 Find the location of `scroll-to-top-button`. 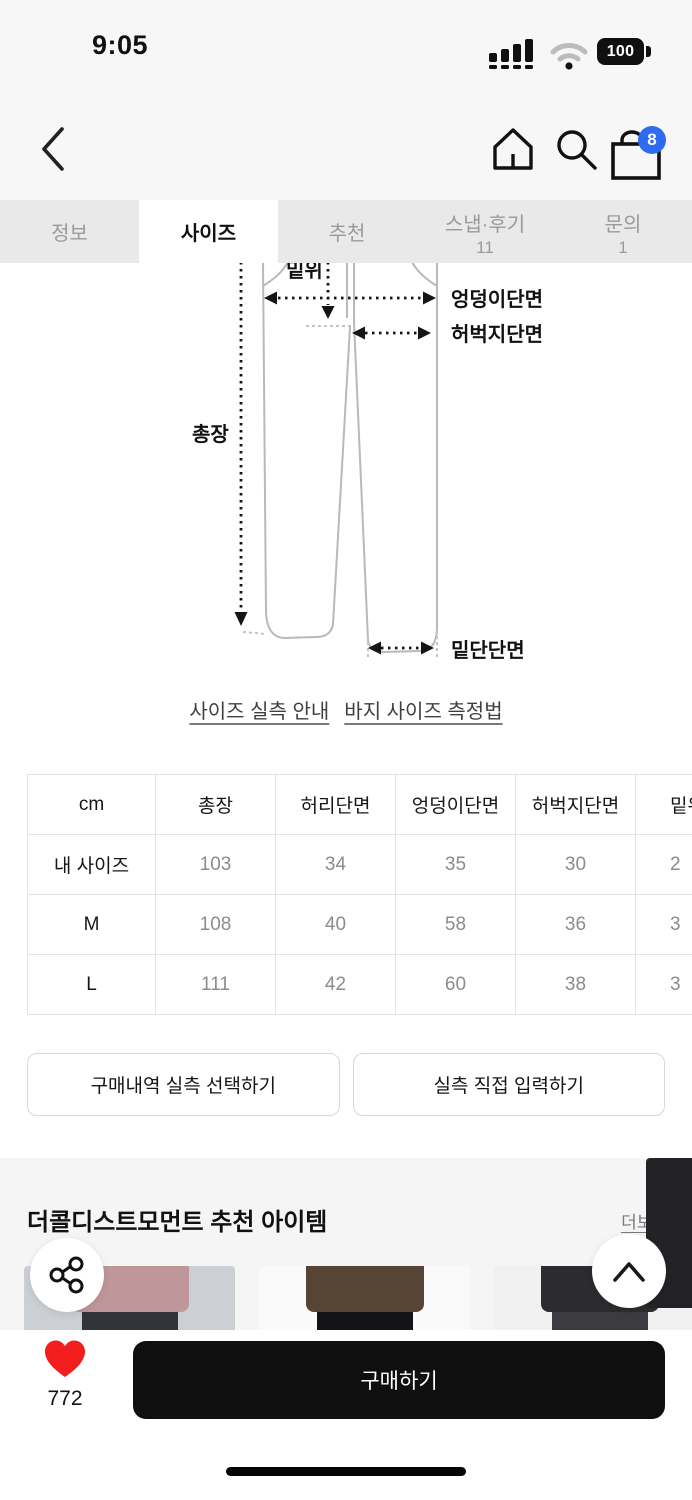

scroll-to-top-button is located at coordinates (629, 1271).